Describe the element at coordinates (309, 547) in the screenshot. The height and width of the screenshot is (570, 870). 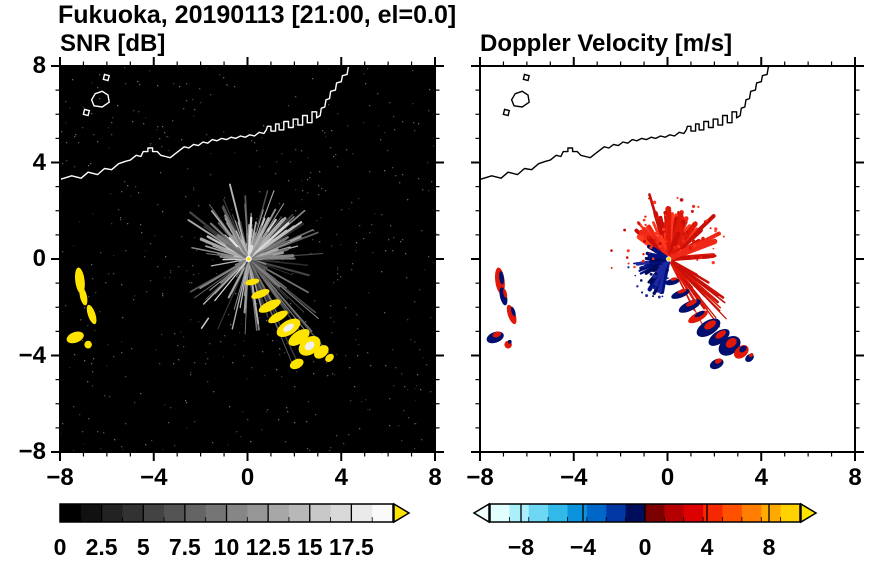
I see `colorbar-tick-label: 15` at that location.